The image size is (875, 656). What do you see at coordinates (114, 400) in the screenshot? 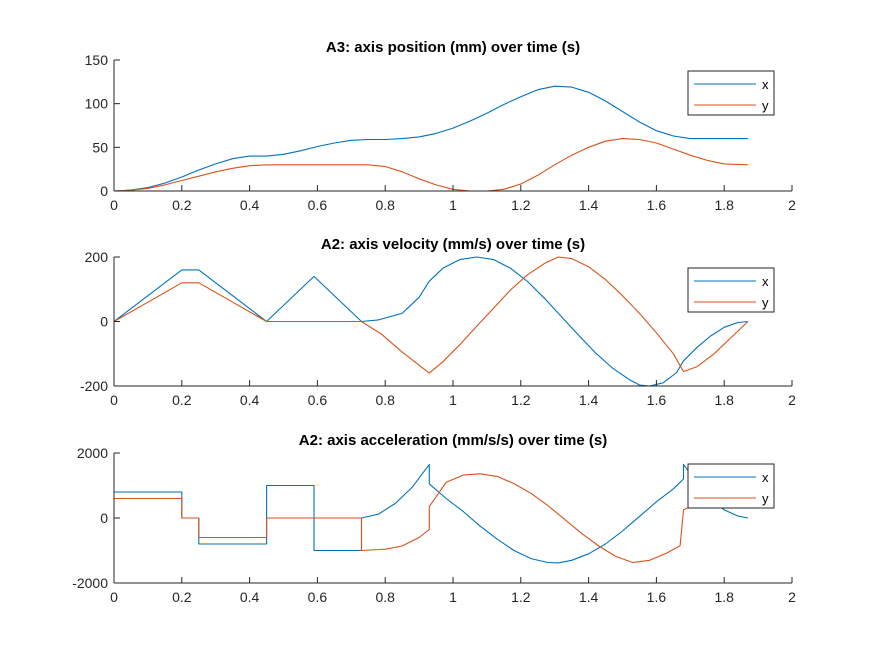
I see `velocity-x-tick-label: 0` at bounding box center [114, 400].